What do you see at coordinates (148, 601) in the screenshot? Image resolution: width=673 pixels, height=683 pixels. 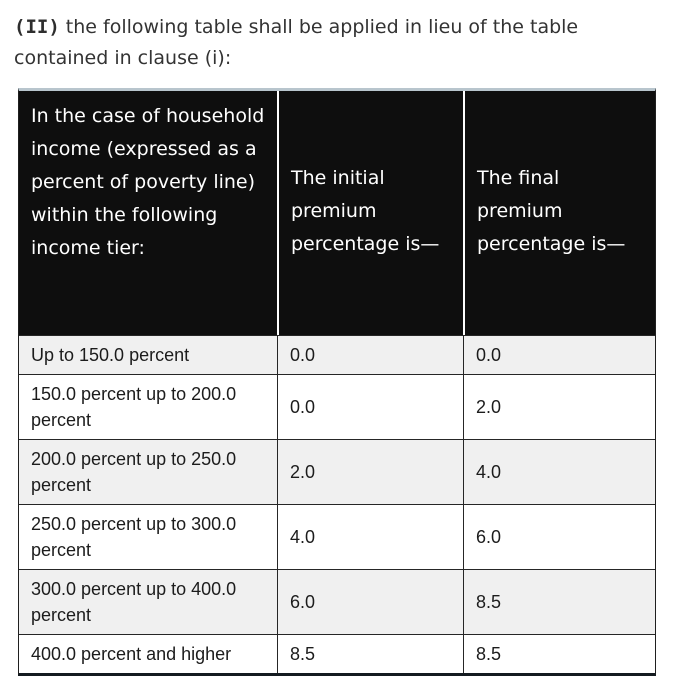 I see `tier-cell: 300.0 percent up to 400.0 percent` at bounding box center [148, 601].